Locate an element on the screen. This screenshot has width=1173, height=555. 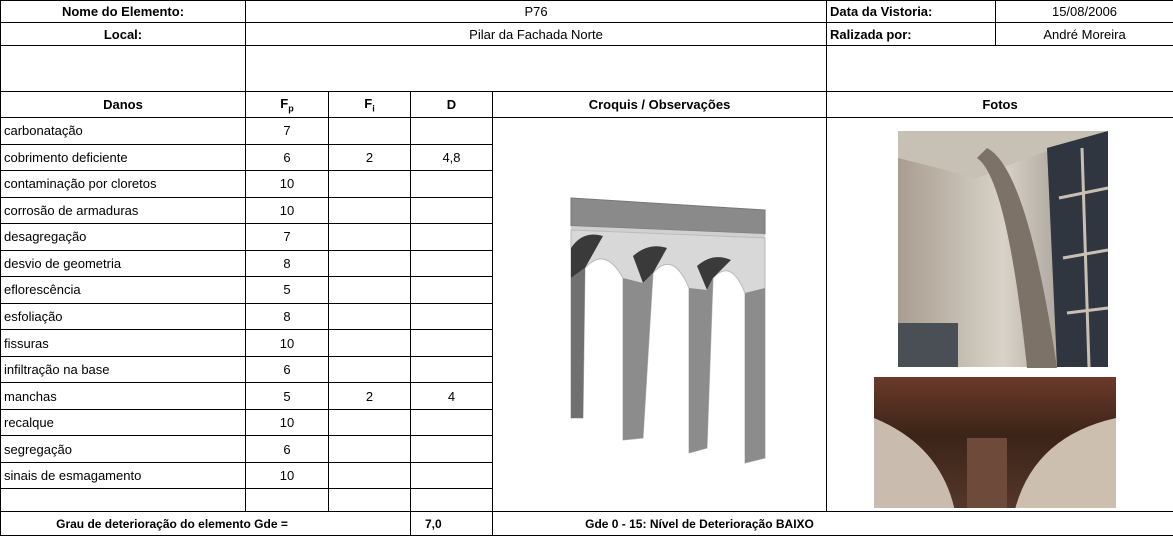
damage-name: corrosão de armaduras is located at coordinates (123, 210).